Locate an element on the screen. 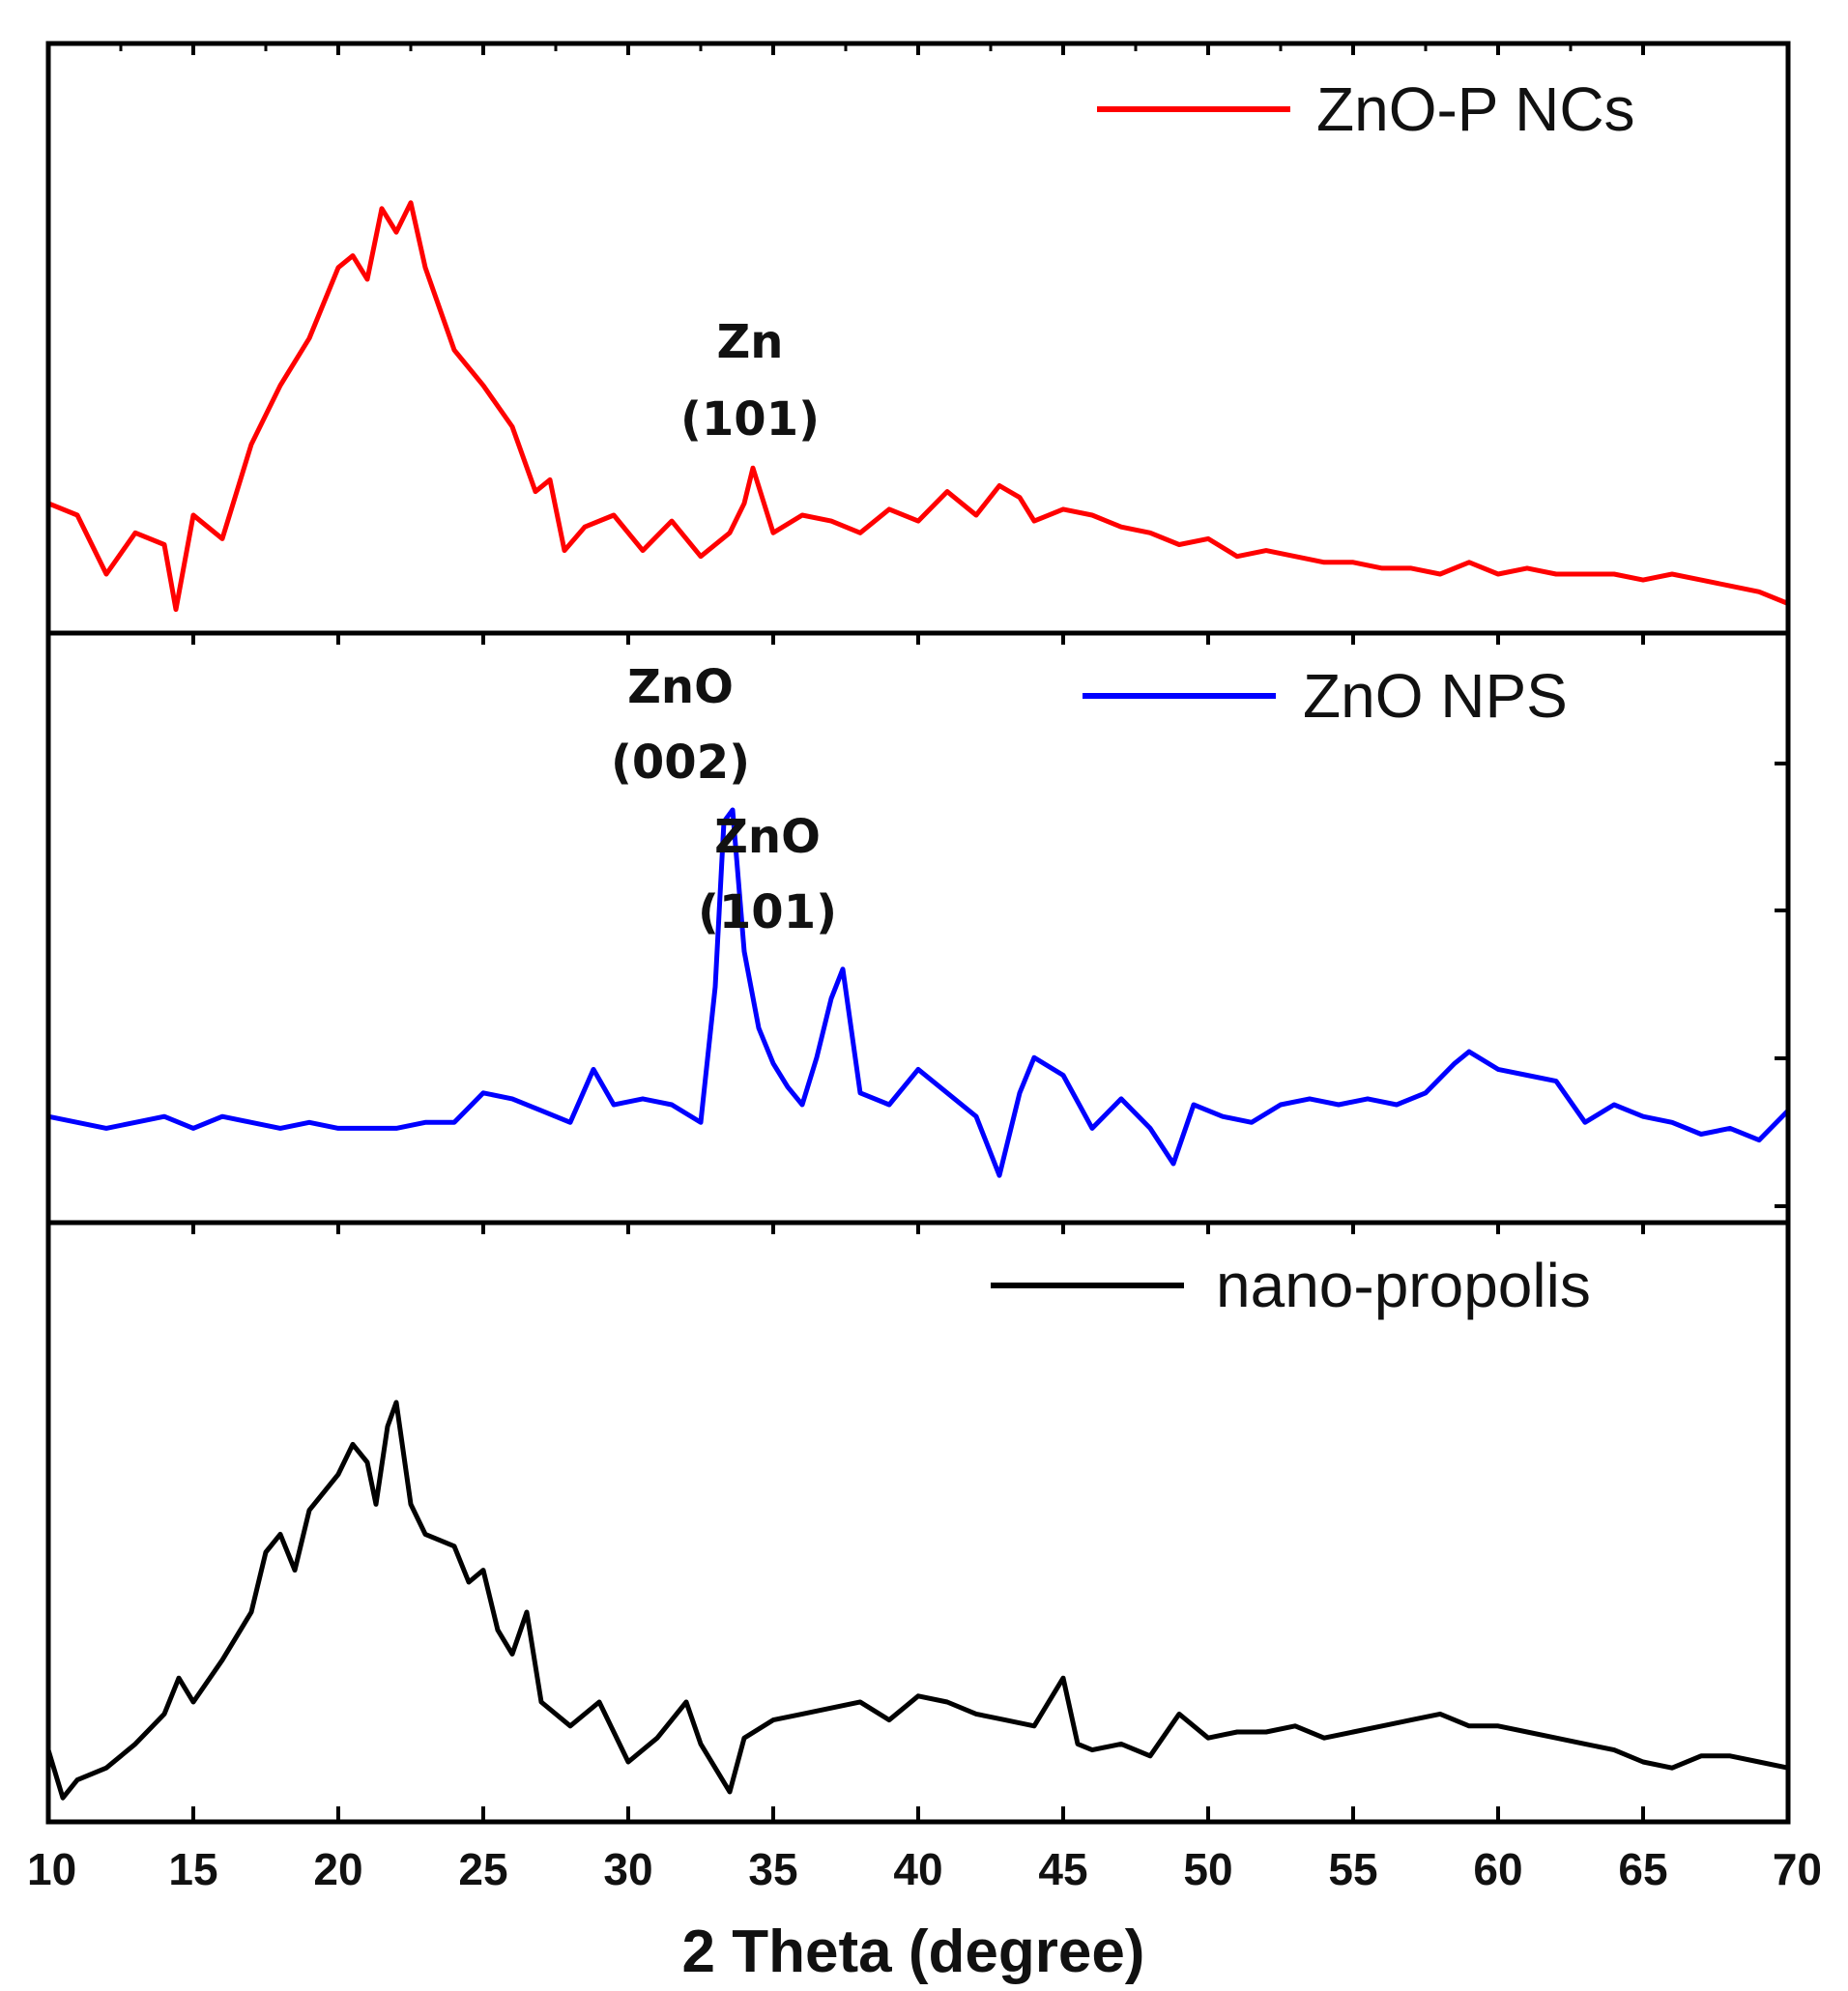 The width and height of the screenshot is (1848, 1991). peak-annotation-2: ZnO (002) is located at coordinates (680, 725).